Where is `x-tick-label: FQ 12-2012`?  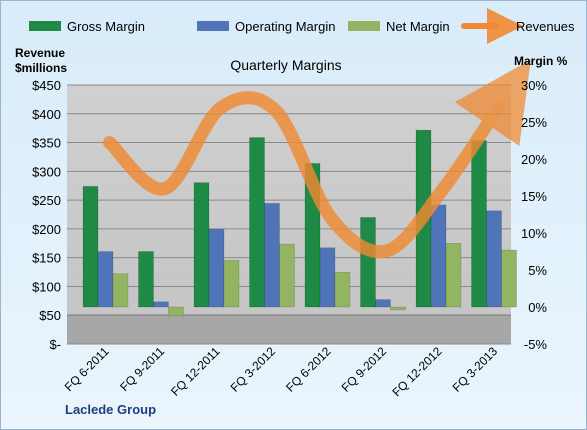
x-tick-label: FQ 12-2012 is located at coordinates (416, 371).